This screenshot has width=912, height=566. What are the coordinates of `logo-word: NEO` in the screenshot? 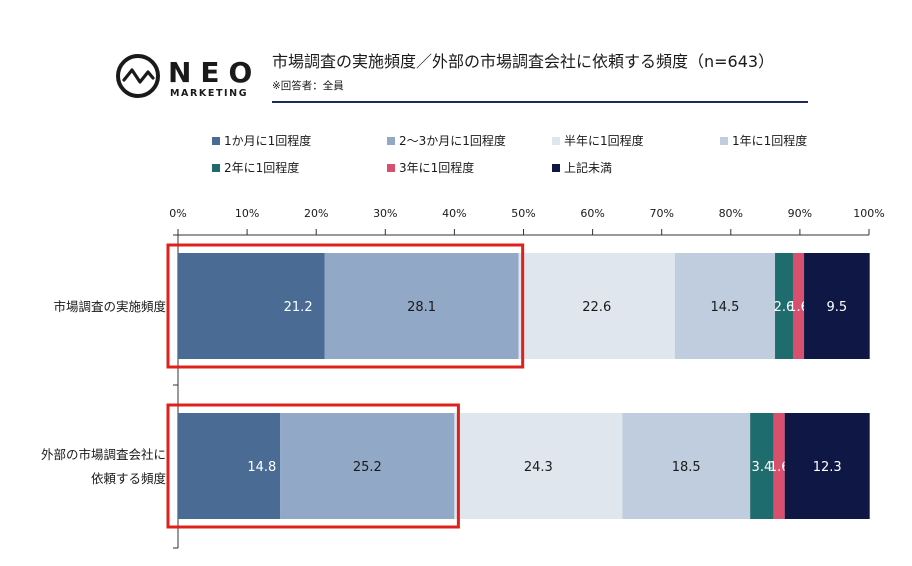 It's located at (214, 72).